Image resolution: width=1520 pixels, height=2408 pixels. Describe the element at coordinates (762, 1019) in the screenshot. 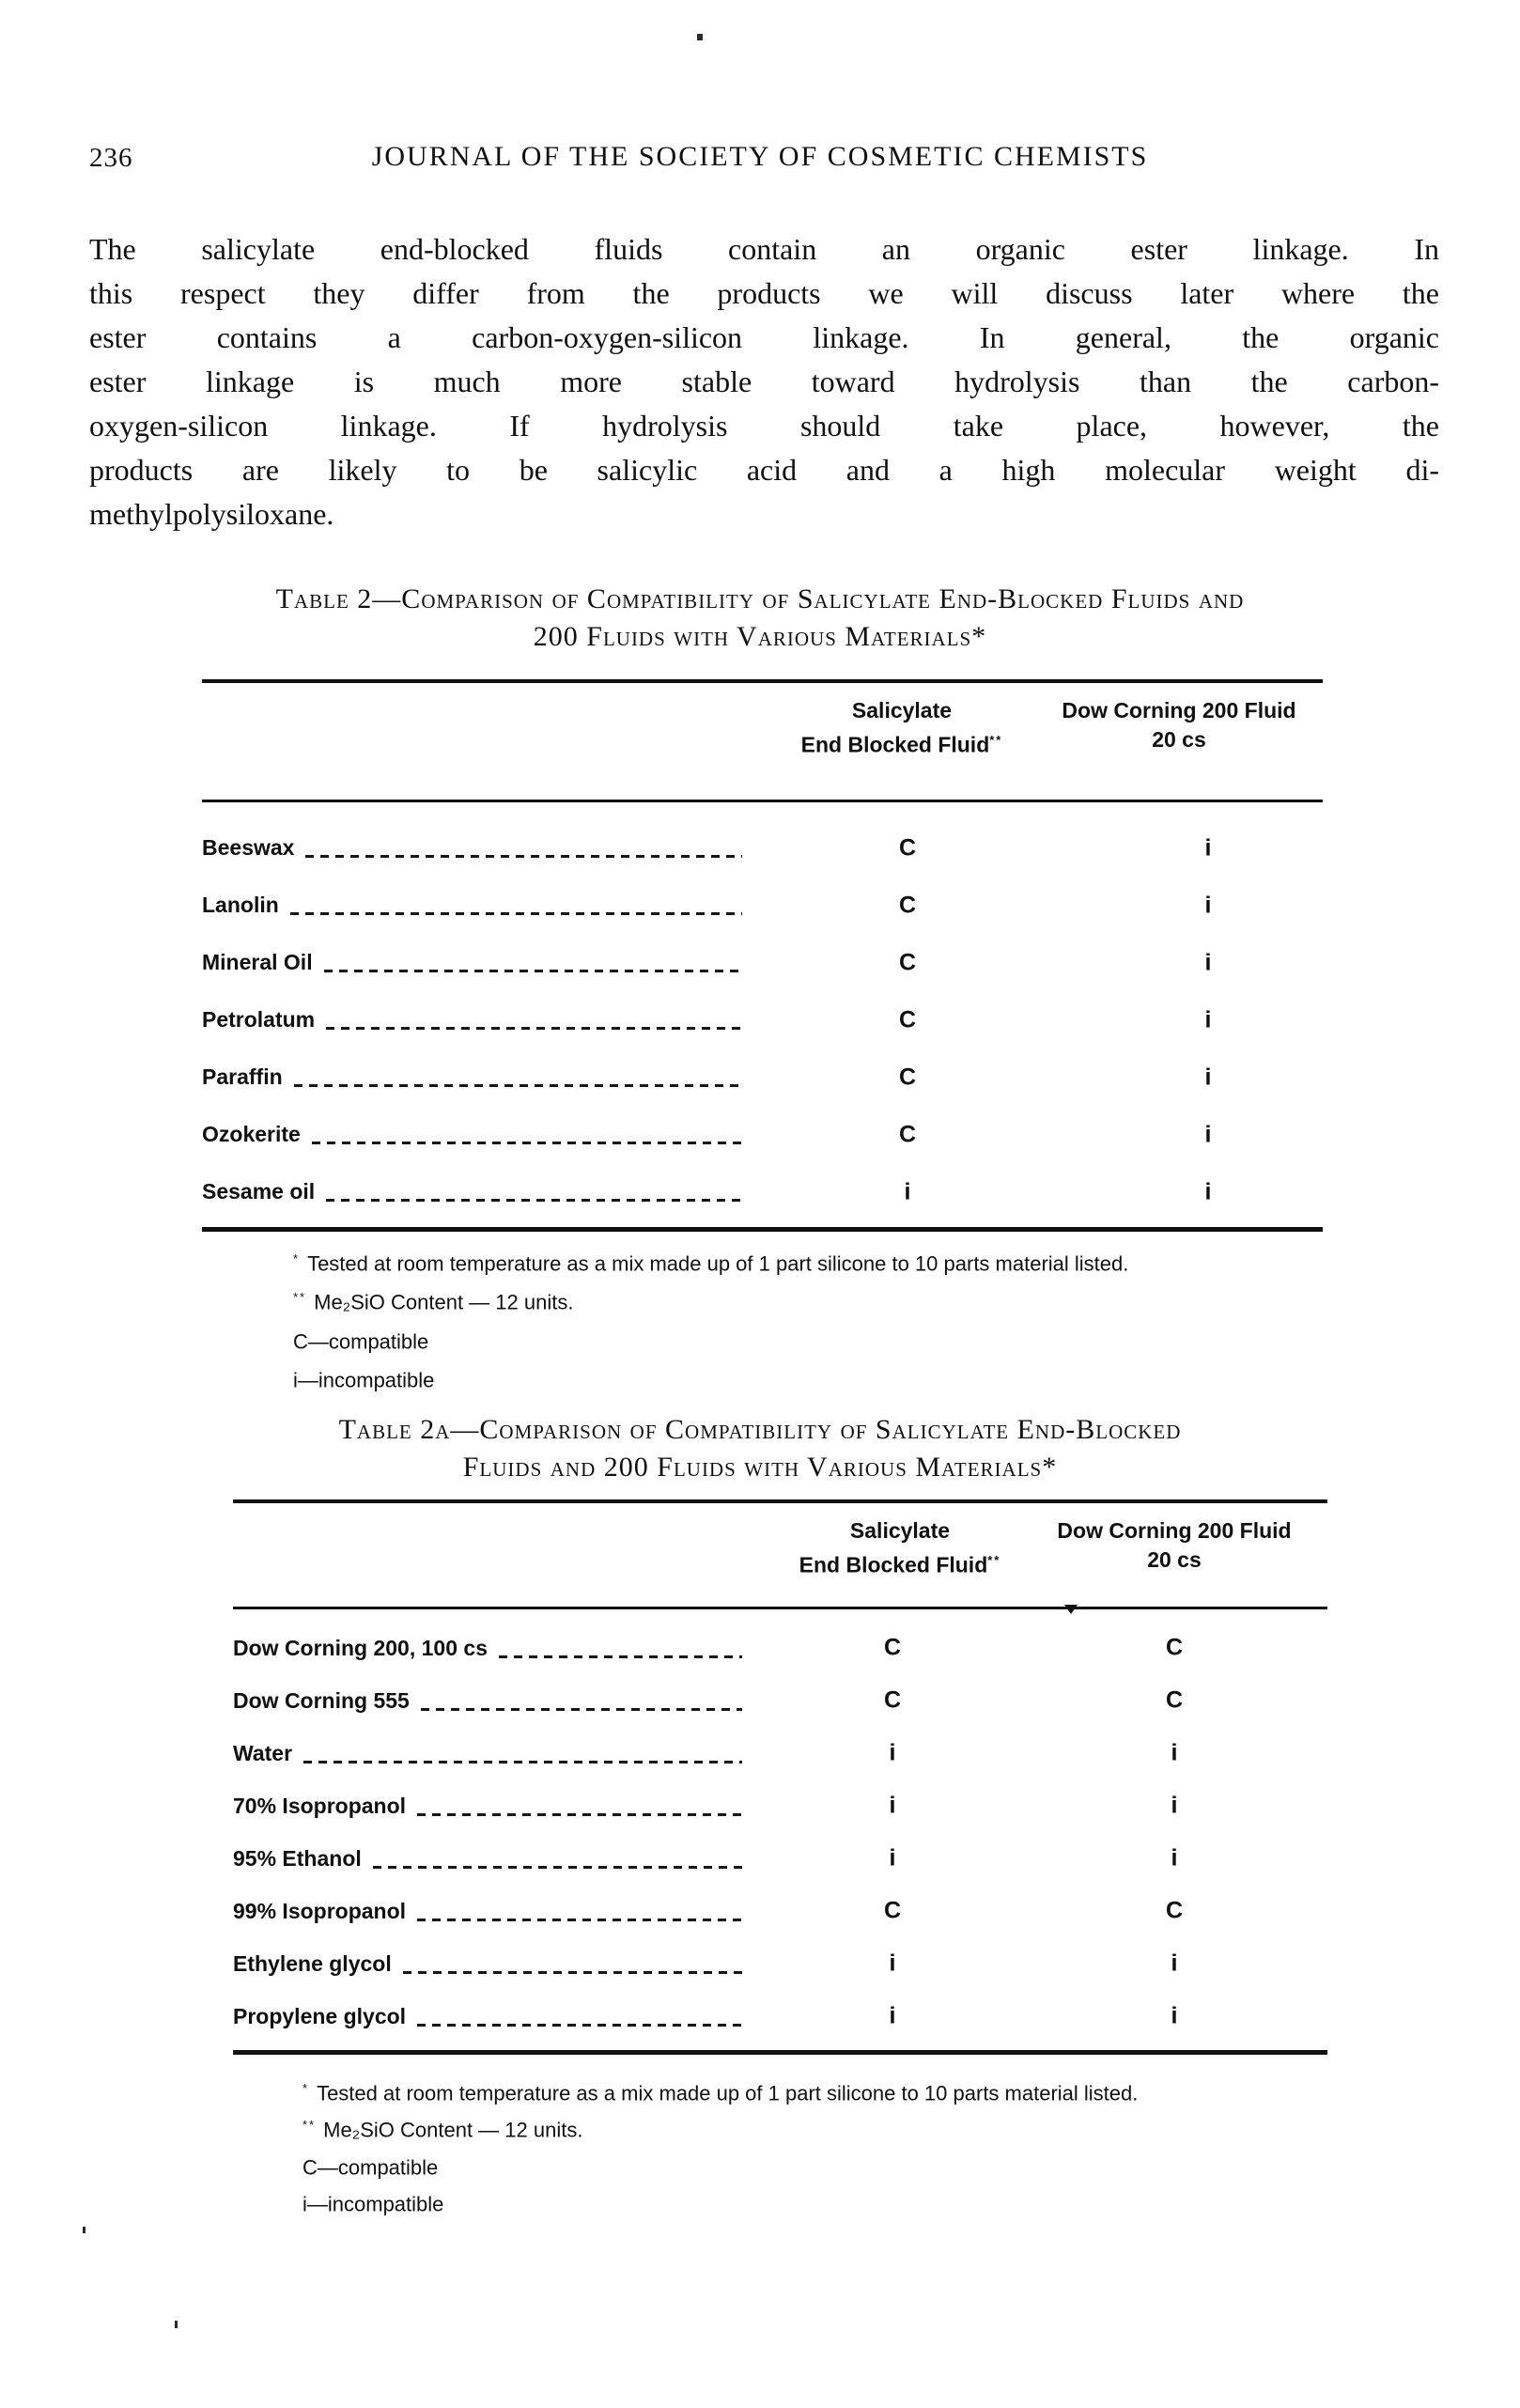

I see `table2-rows: Beeswax C i Lanolin C i` at that location.